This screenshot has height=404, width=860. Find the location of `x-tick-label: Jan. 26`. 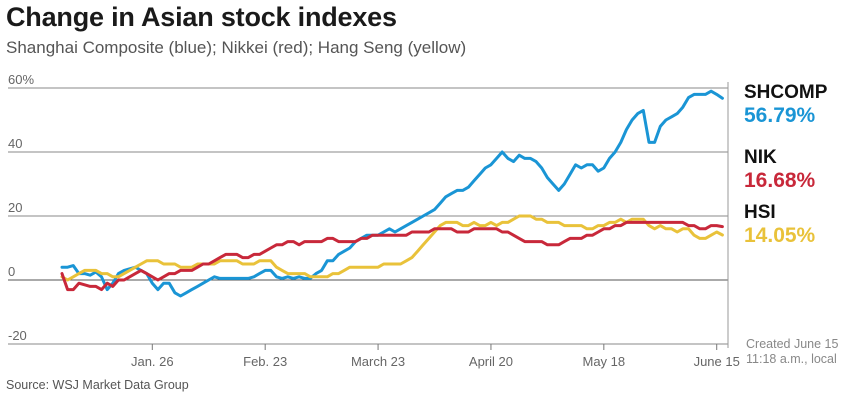

x-tick-label: Jan. 26 is located at coordinates (152, 361).